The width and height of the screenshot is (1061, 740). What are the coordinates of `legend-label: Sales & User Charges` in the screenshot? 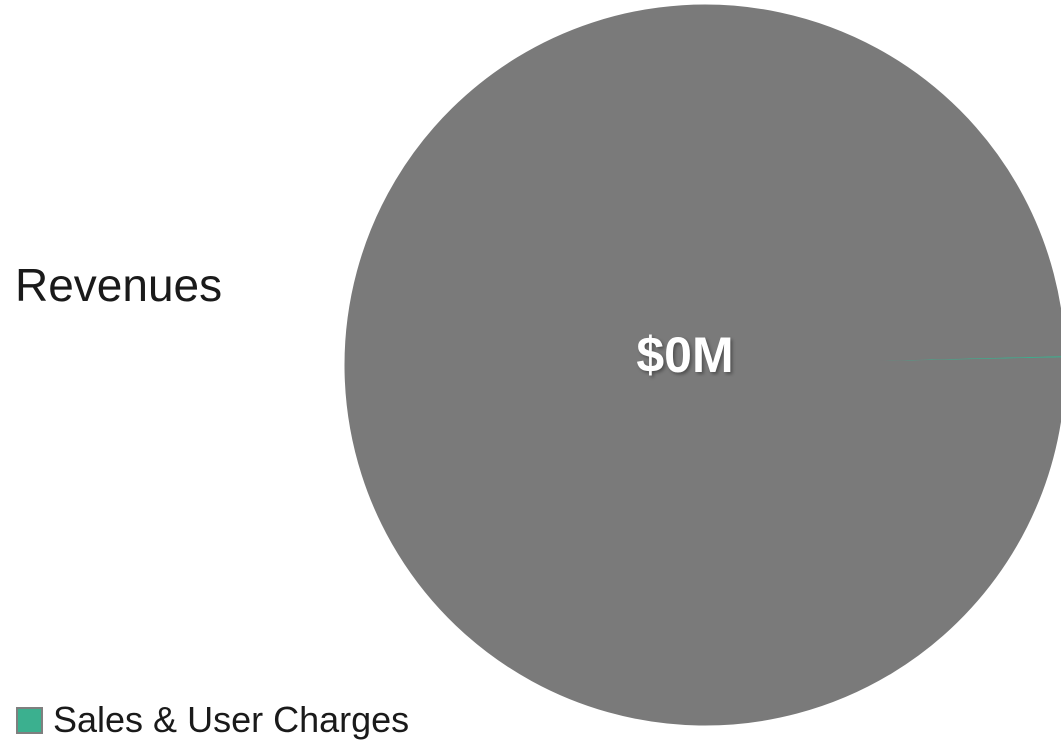 It's located at (231, 719).